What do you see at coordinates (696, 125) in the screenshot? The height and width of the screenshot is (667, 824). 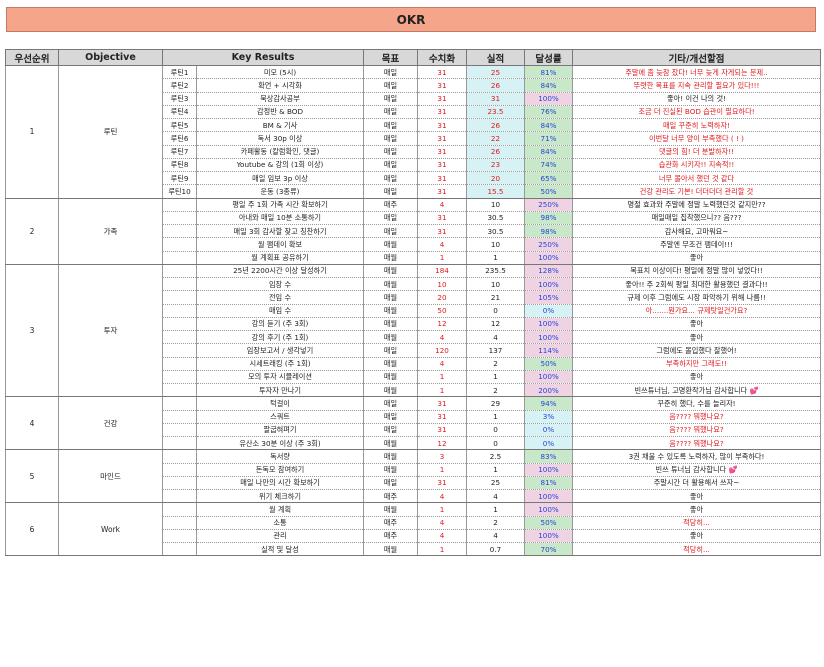 I see `note-cell: 매일 꾸준히 노력하자!` at bounding box center [696, 125].